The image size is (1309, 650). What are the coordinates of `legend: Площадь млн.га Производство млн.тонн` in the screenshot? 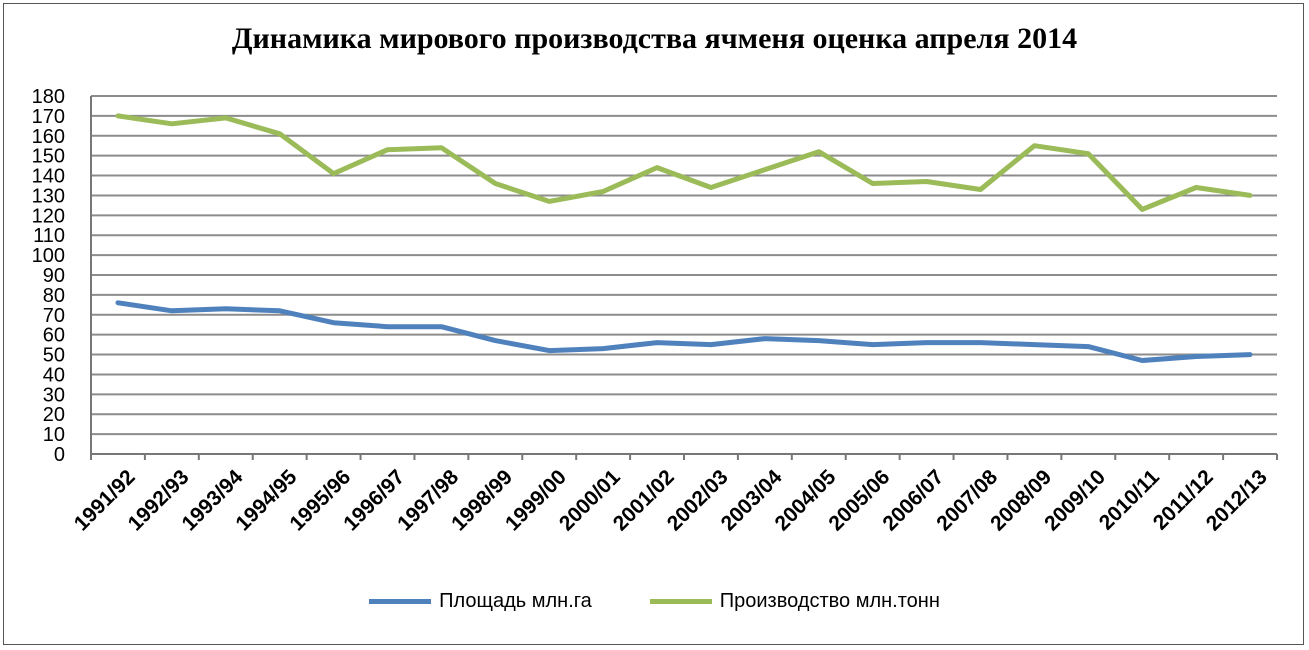 It's located at (654, 601).